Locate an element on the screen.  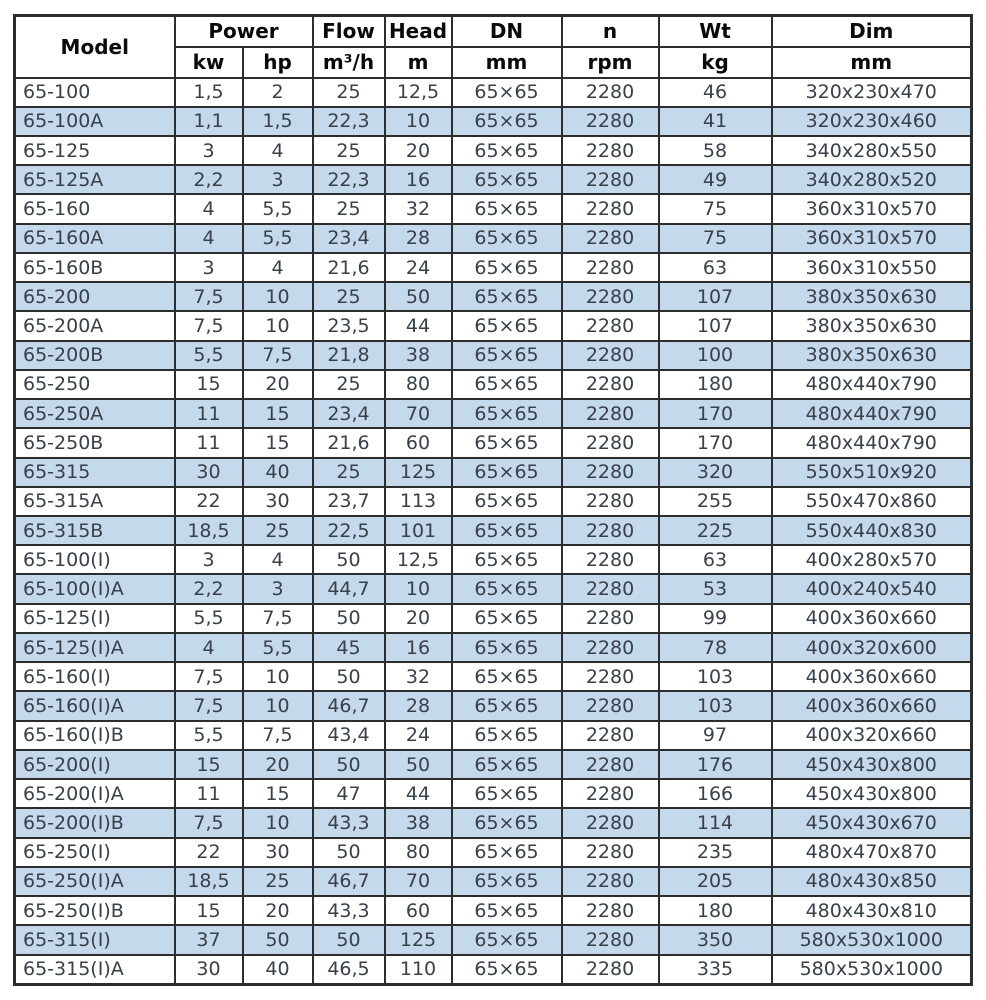
head-cell: 60 is located at coordinates (418, 443).